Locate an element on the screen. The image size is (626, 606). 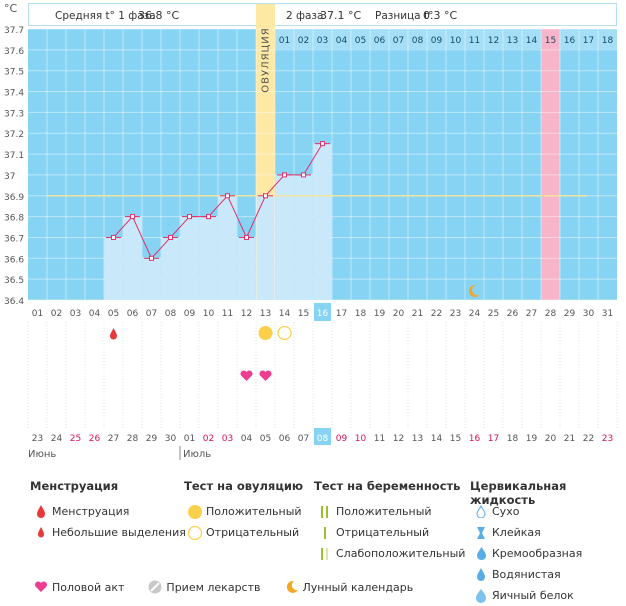
cycle-day-label: 25 is located at coordinates (493, 314).